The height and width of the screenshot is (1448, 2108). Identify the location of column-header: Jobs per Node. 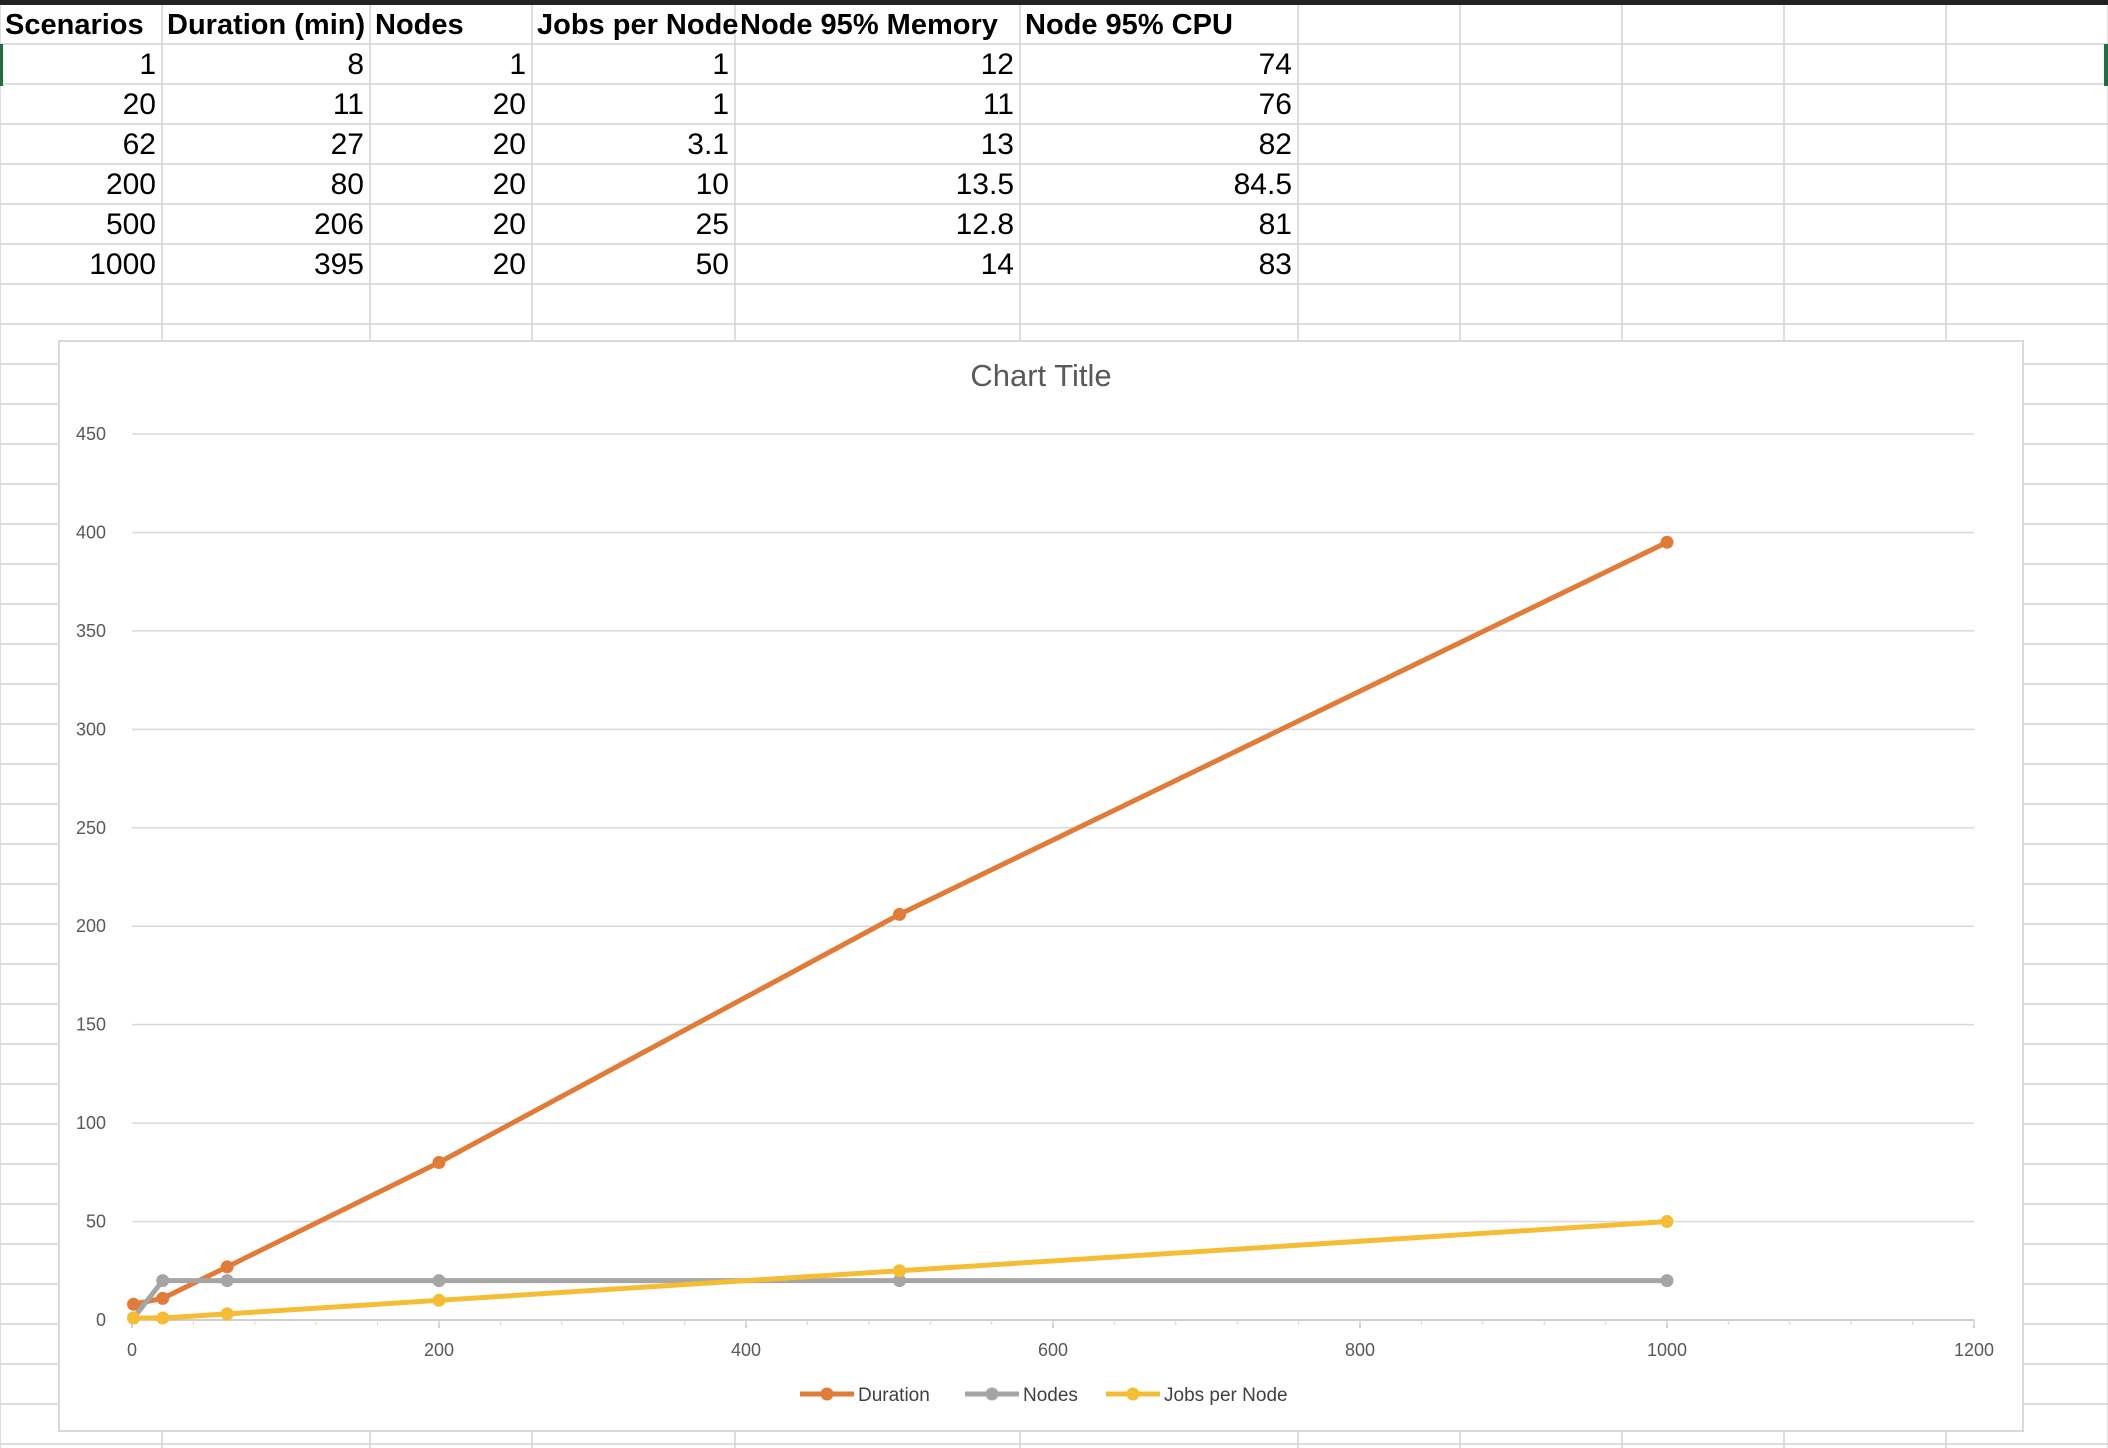
(638, 25).